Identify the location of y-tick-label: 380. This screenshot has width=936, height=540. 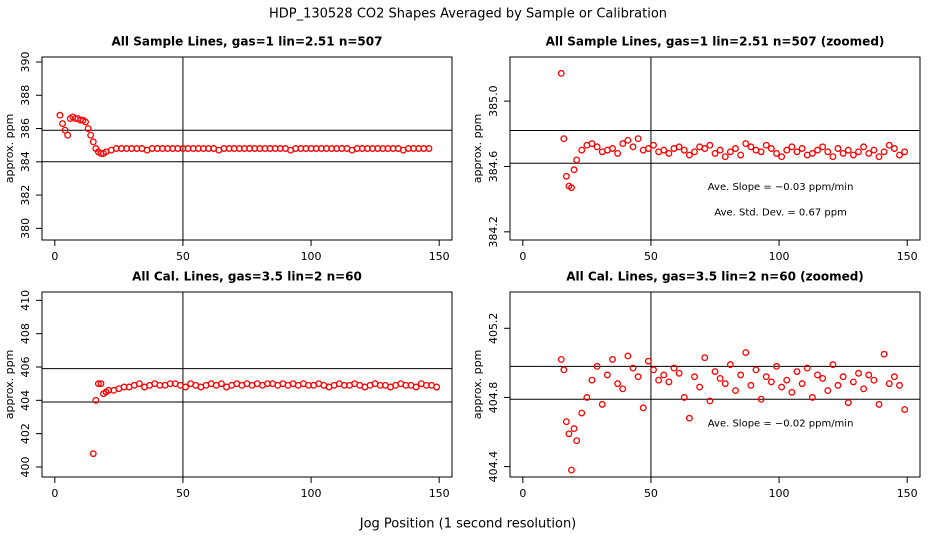
(25, 228).